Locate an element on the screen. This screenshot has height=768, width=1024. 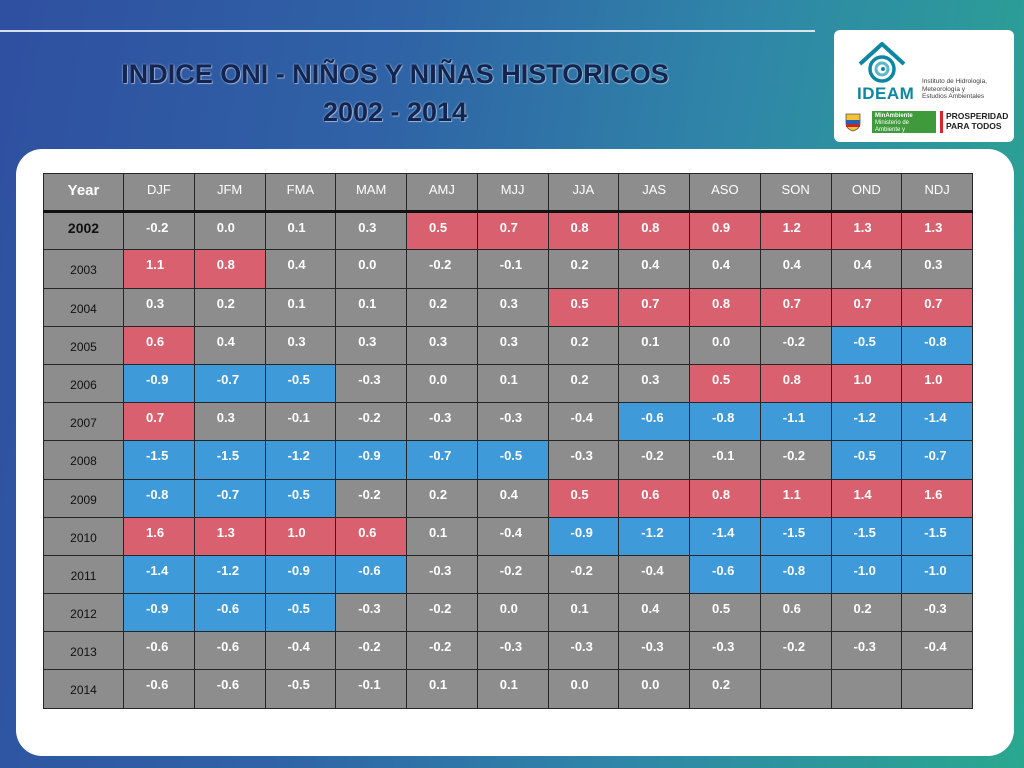
prosperidad-logo: PROSPERIDAD PARA TODOS is located at coordinates (974, 122).